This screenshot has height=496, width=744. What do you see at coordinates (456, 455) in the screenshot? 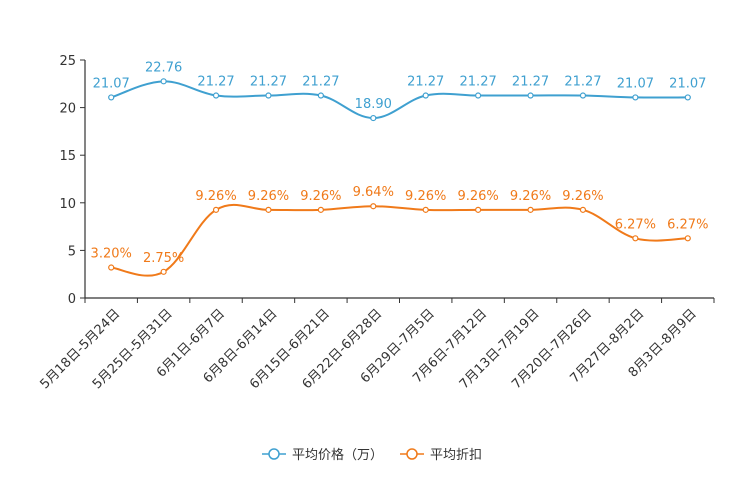
I see `legend-label: 平均折扣` at bounding box center [456, 455].